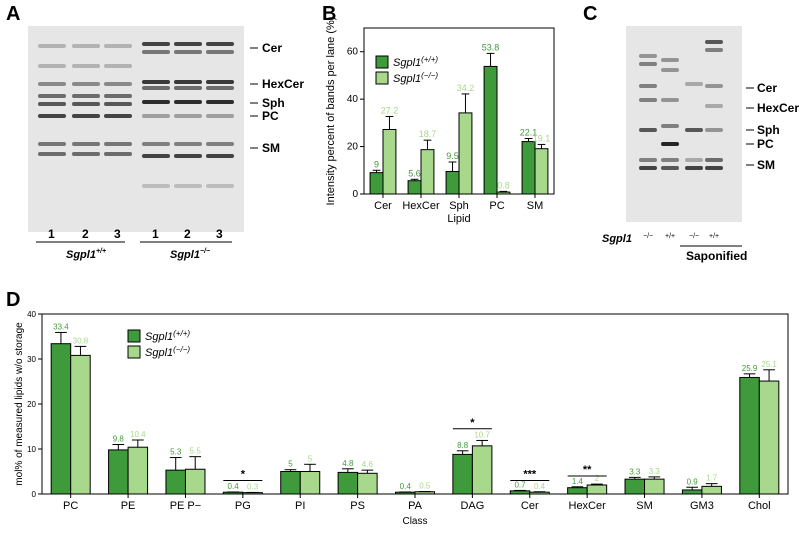  What do you see at coordinates (768, 130) in the screenshot?
I see `gel-c-band-label: Sph` at bounding box center [768, 130].